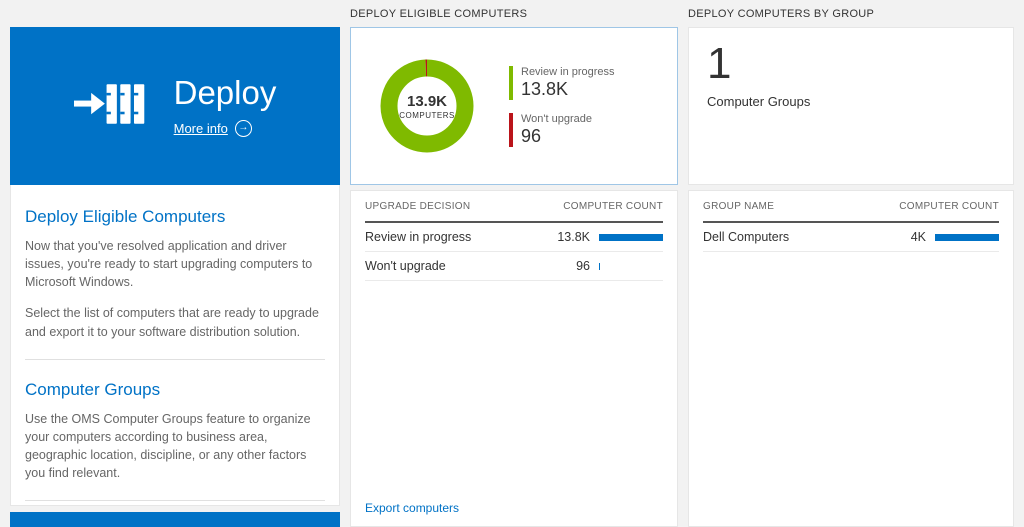  What do you see at coordinates (200, 128) in the screenshot?
I see `more-info-label: More info` at bounding box center [200, 128].